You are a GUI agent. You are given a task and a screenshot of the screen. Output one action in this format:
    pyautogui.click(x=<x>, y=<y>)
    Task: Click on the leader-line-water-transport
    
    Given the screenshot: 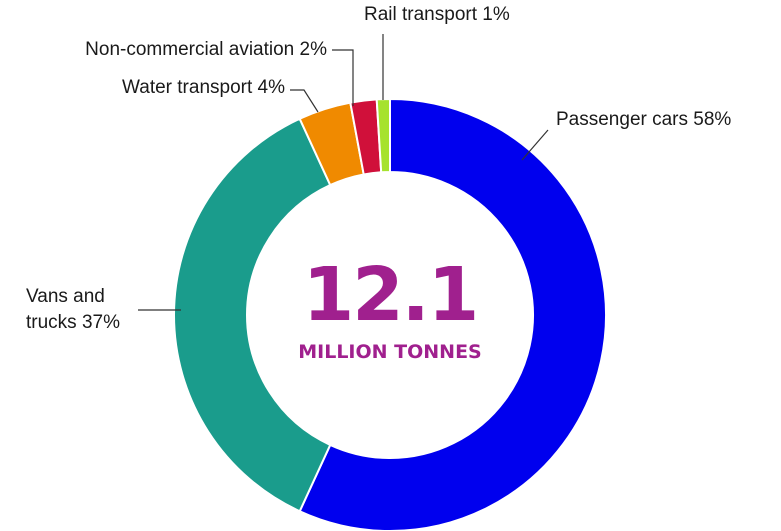 What is the action you would take?
    pyautogui.click(x=304, y=101)
    